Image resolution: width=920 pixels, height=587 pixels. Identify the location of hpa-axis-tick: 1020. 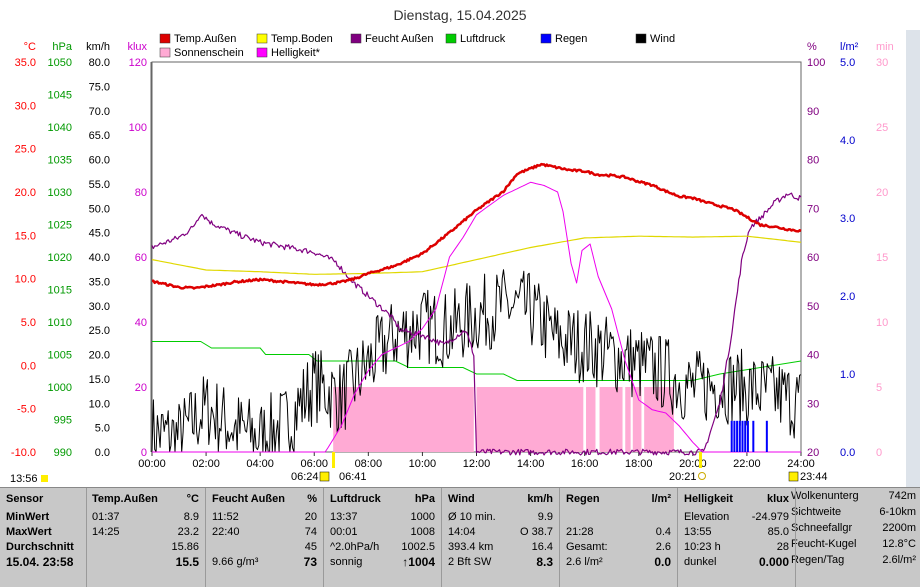
(60, 258).